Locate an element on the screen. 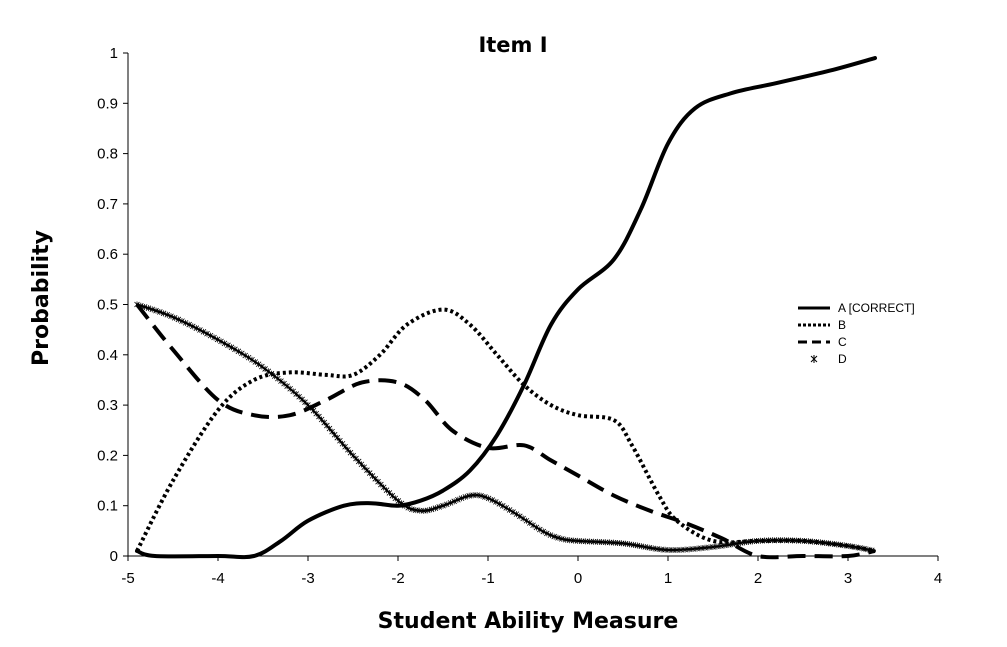 The image size is (1007, 647). legend-label-c: C is located at coordinates (842, 342).